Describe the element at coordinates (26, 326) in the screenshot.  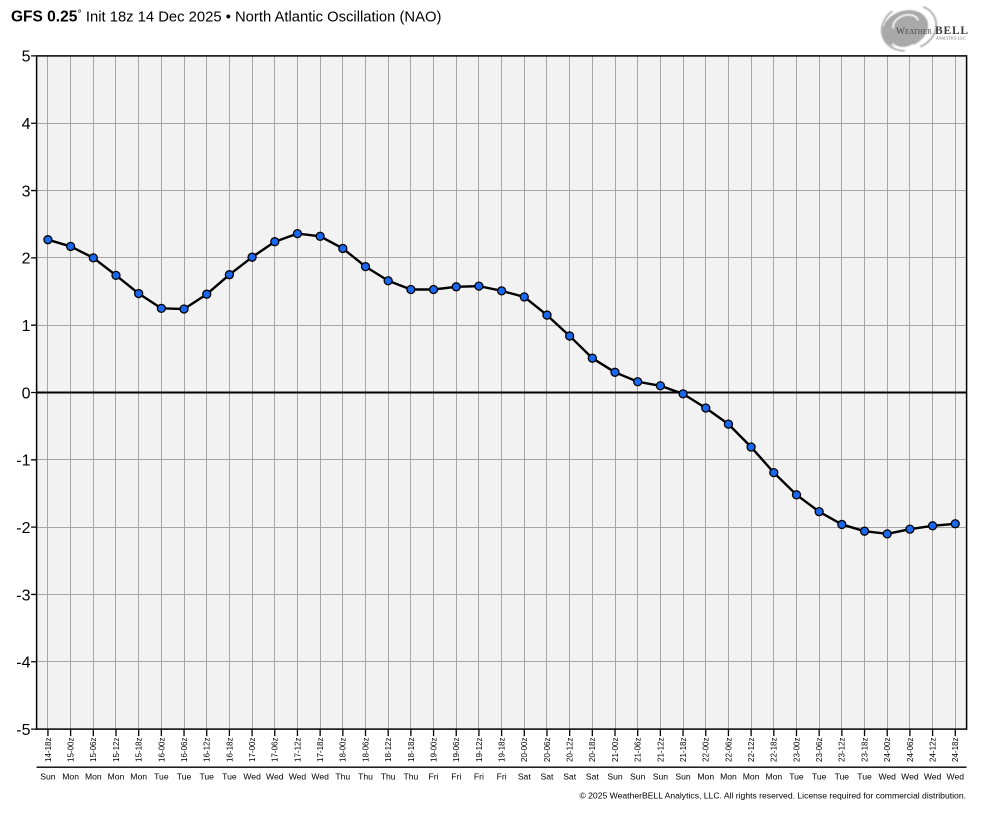
I see `svg-text: 1` at that location.